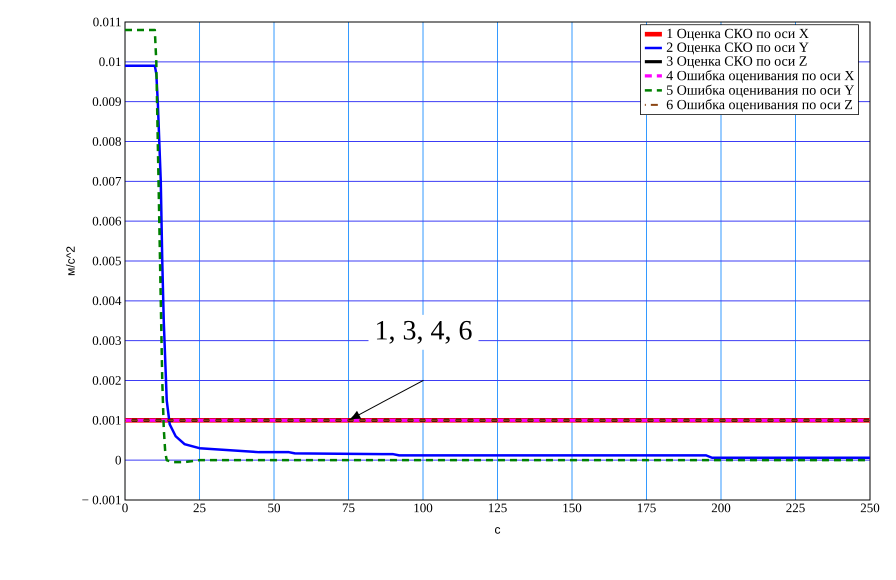  I want to click on legend-label: 6 Ошибка оценивания по оси Z, so click(759, 105).